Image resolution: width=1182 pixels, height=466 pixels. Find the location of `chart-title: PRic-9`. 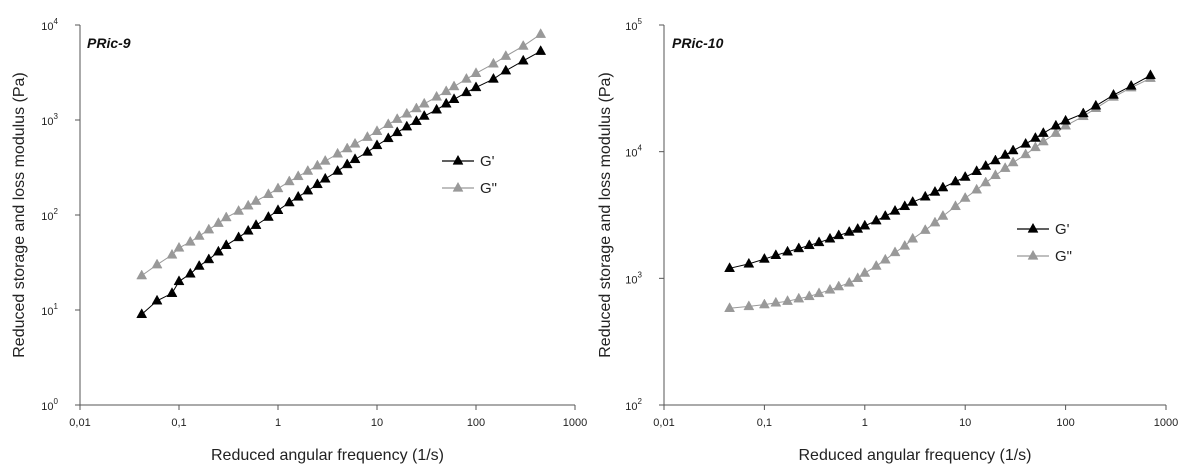

chart-title: PRic-9 is located at coordinates (109, 43).